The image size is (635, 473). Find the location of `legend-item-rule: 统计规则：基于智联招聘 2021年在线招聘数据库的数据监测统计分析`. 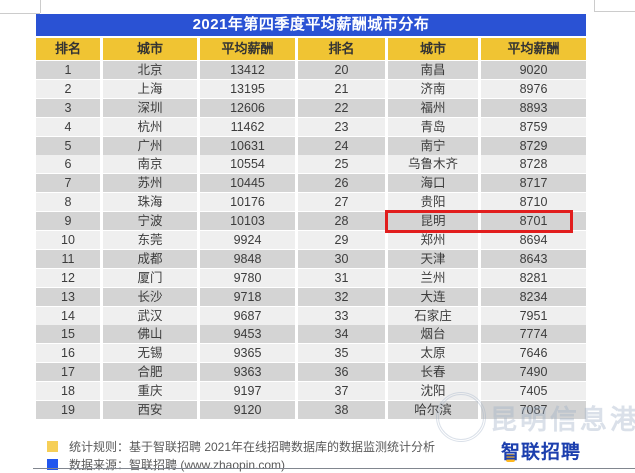

legend-item-rule: 统计规则：基于智联招聘 2021年在线招聘数据库的数据监测统计分析 is located at coordinates (241, 446).